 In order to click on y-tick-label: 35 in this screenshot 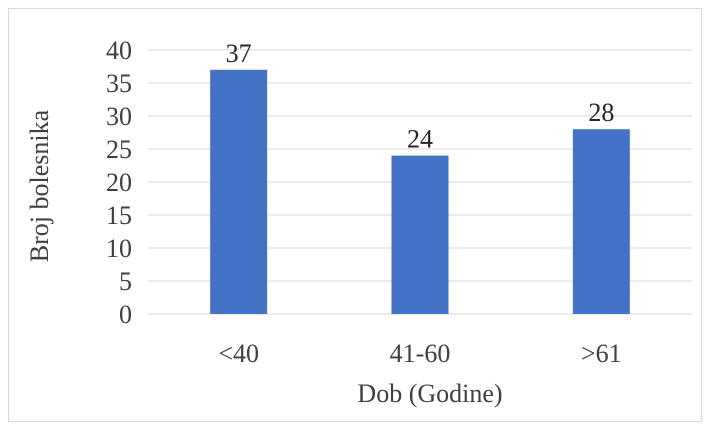, I will do `click(119, 83)`.